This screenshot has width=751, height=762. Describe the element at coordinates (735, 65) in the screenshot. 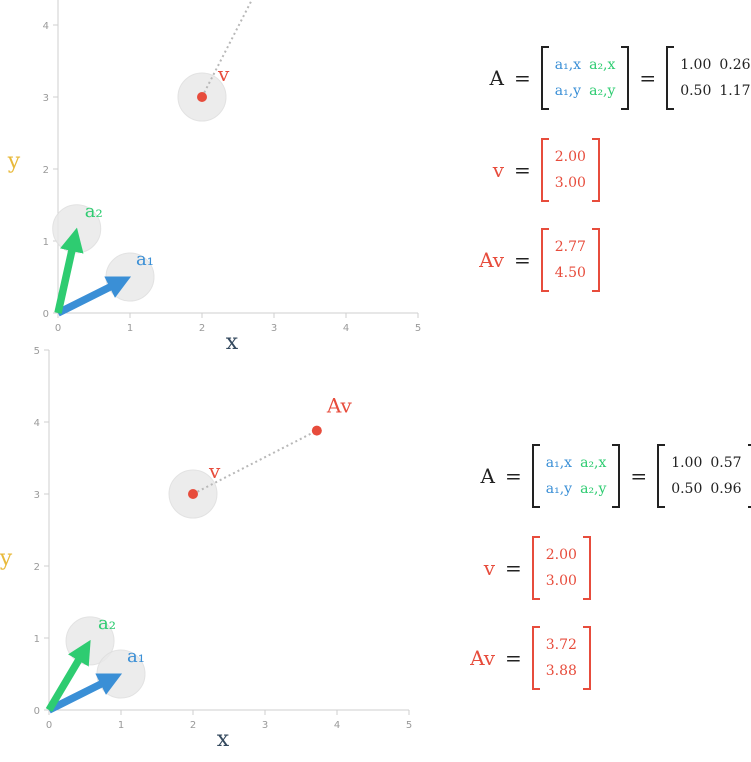

I see `m01-cell: 0.26` at that location.